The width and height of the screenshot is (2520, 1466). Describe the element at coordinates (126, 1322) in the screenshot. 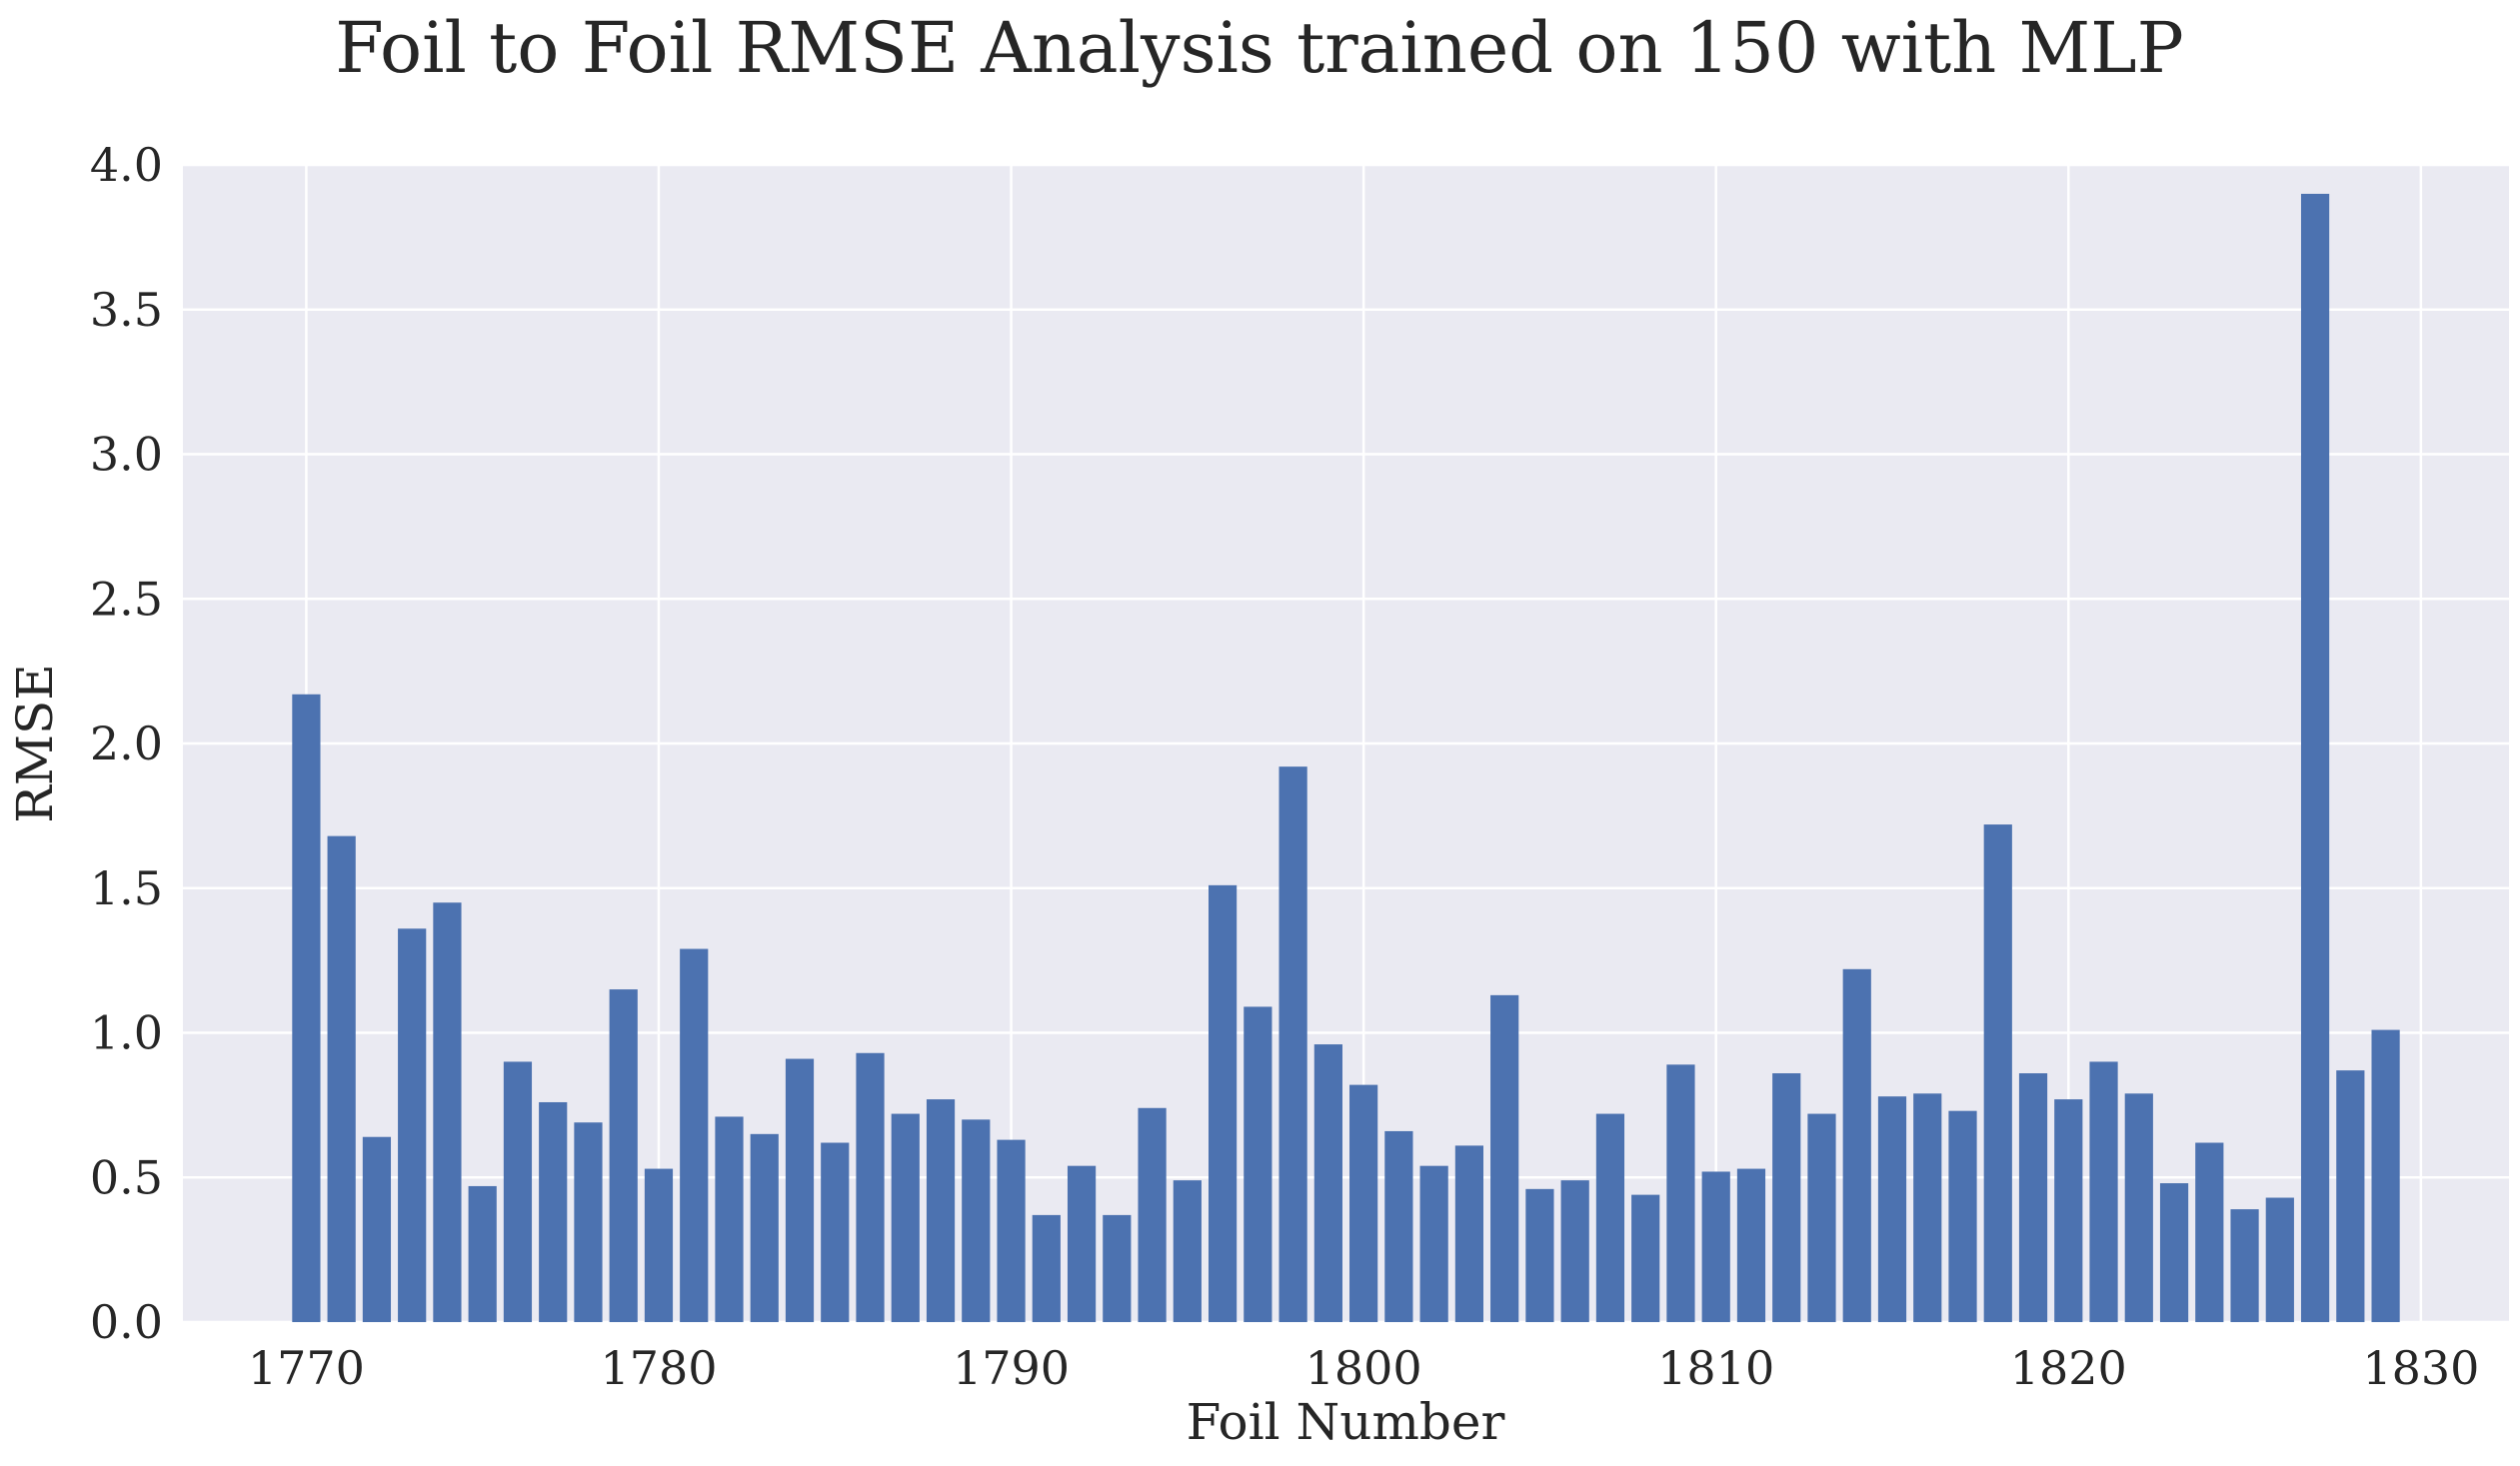

I see `y-tick-label: 0.0` at that location.